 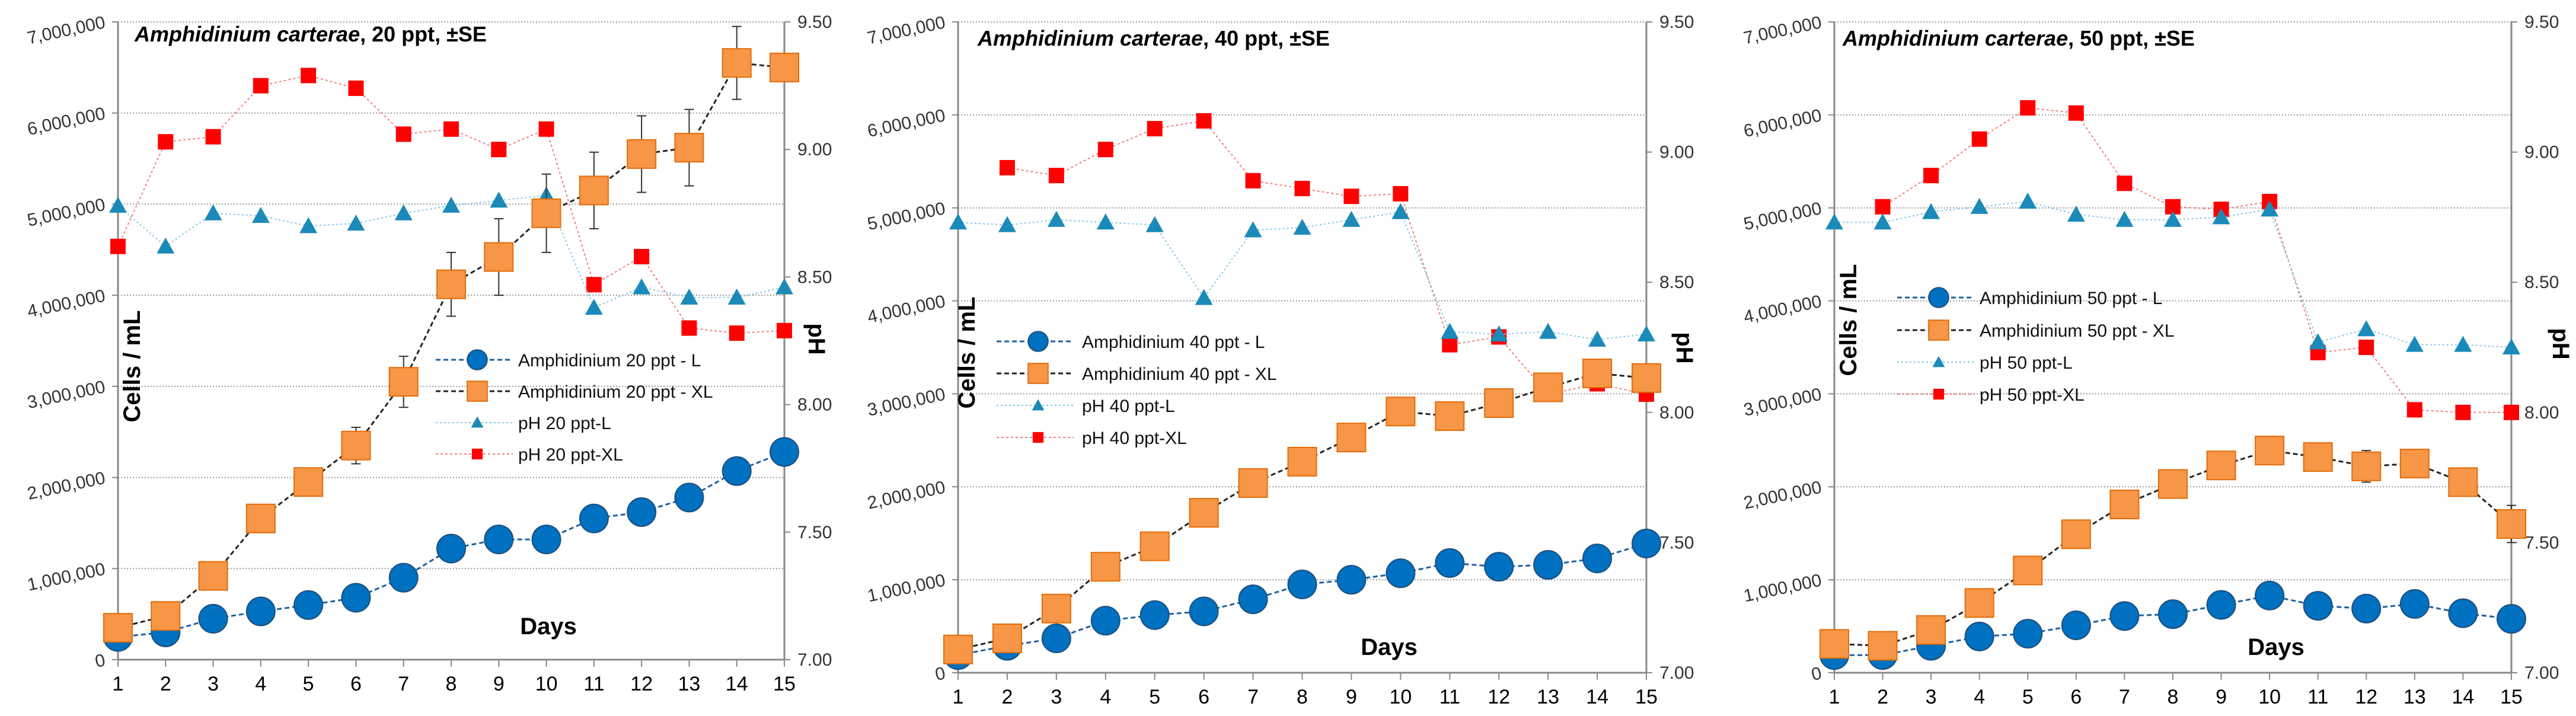 I want to click on y-tick-label: 3,000,000, so click(x=906, y=403).